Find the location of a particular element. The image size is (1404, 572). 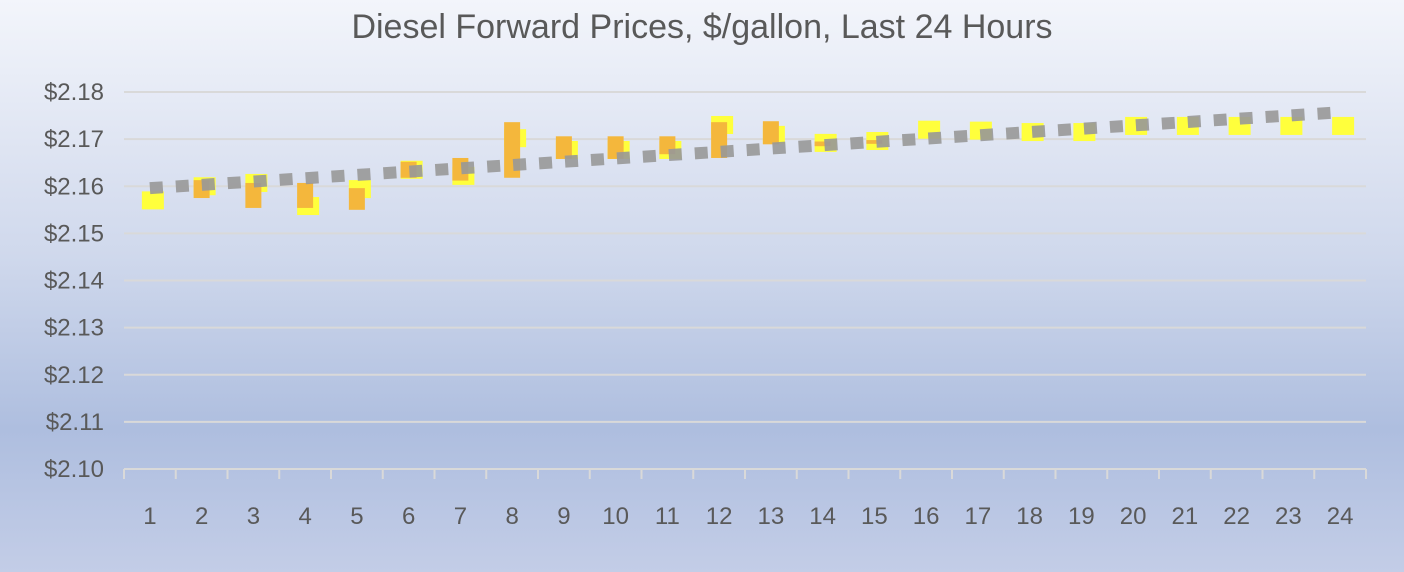

x-tick-label: 20 is located at coordinates (1133, 516).